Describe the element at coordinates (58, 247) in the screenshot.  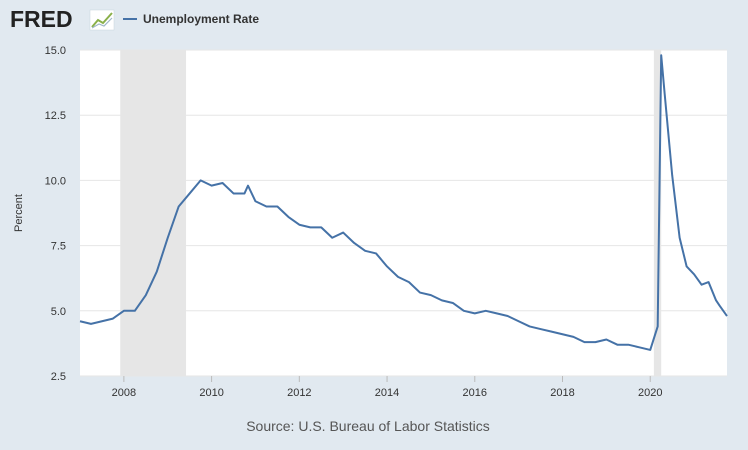
I see `y-tick-label: 7.5` at that location.